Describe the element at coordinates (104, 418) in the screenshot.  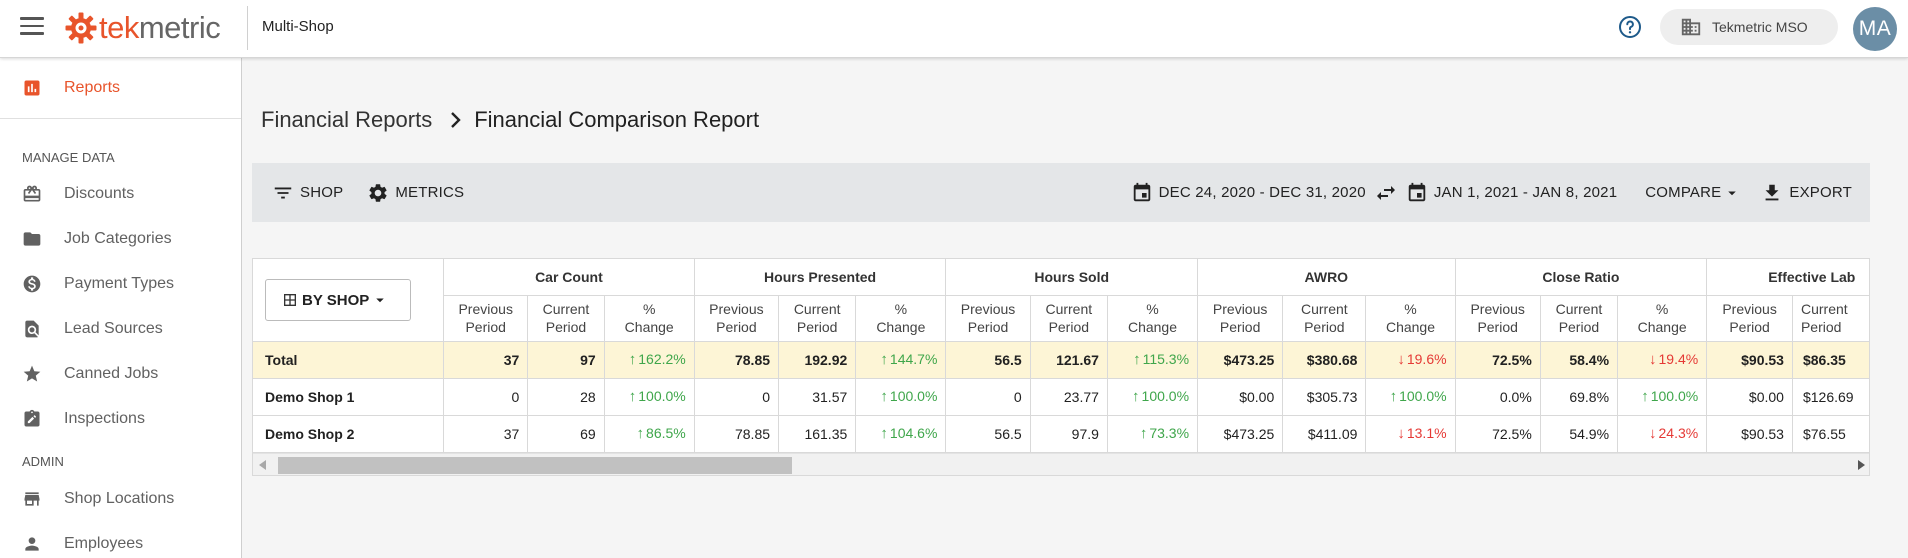
I see `sidebar-item-label: Inspections` at that location.